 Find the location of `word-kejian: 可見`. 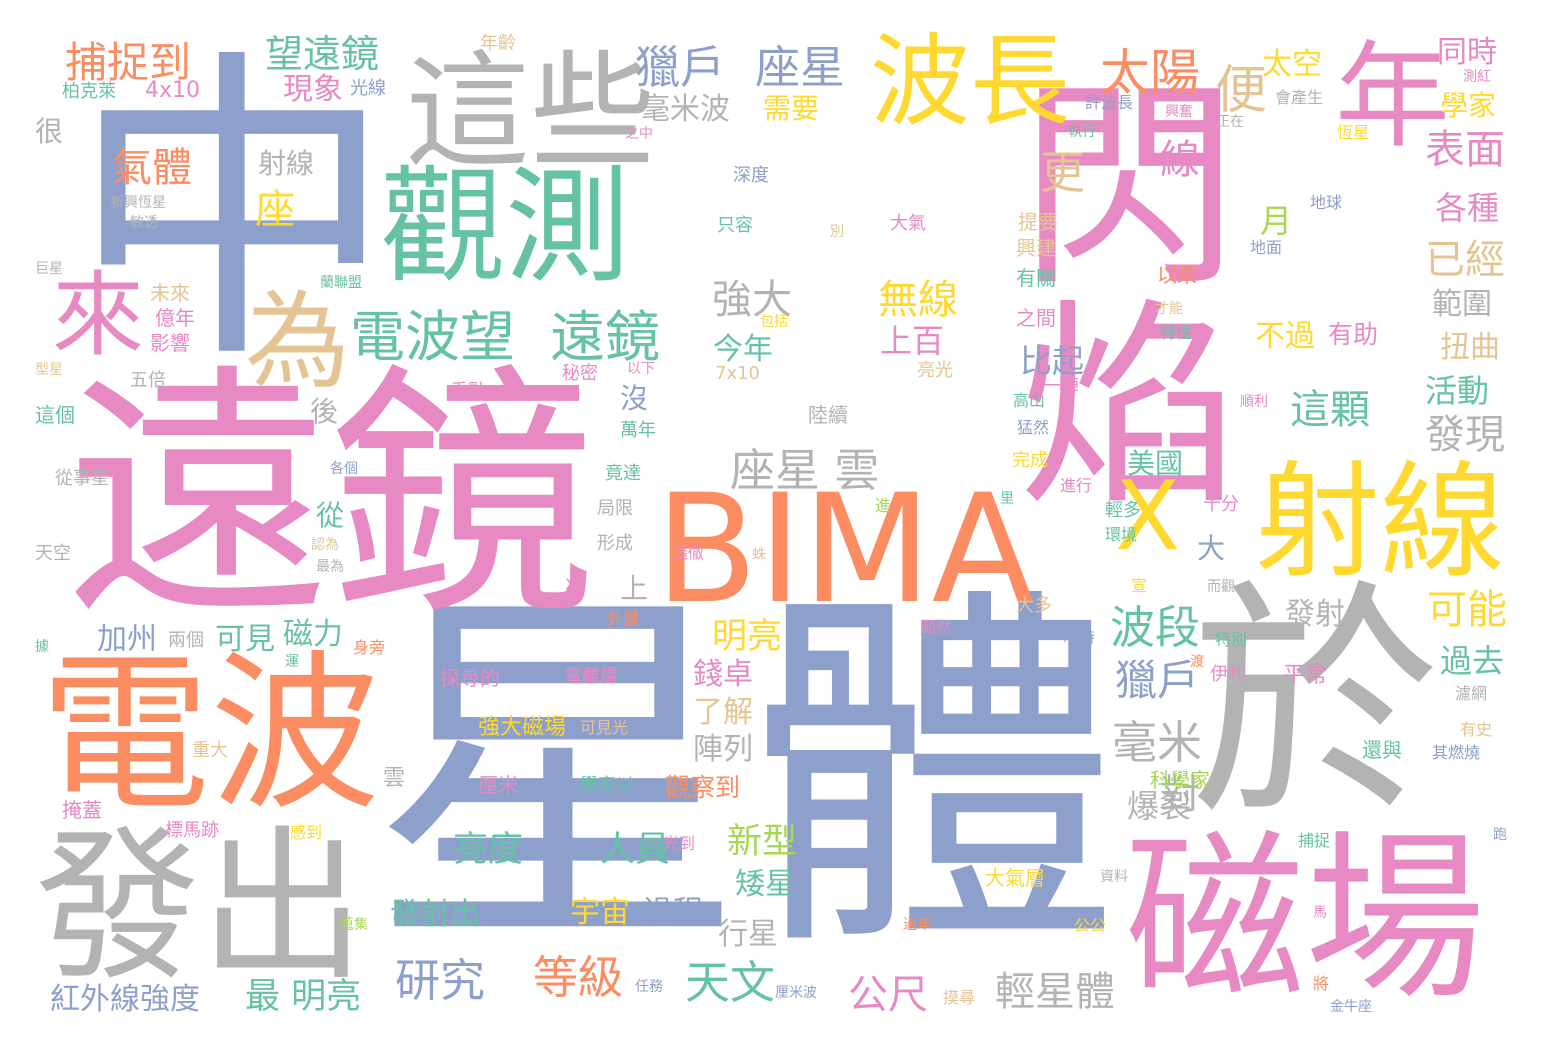

word-kejian: 可見 is located at coordinates (245, 639).